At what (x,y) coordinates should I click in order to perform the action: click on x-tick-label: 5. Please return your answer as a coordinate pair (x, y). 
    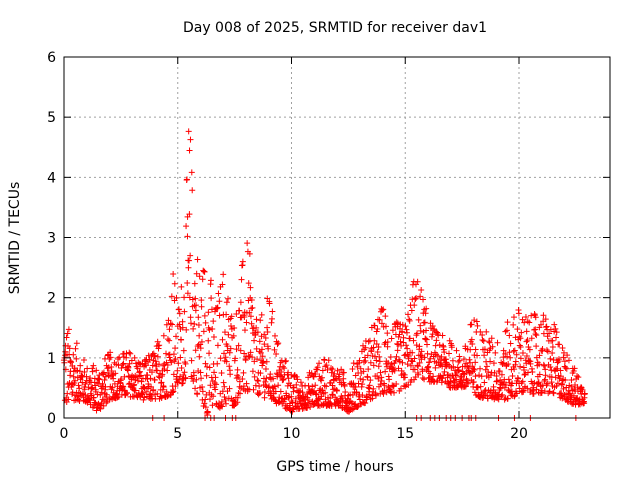
    Looking at the image, I should click on (177, 434).